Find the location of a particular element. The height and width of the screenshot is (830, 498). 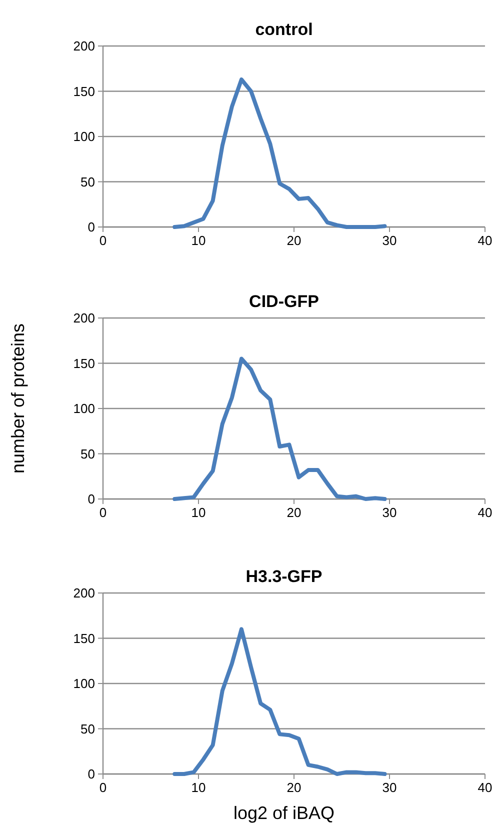

chart-title: CID-GFP is located at coordinates (284, 301).